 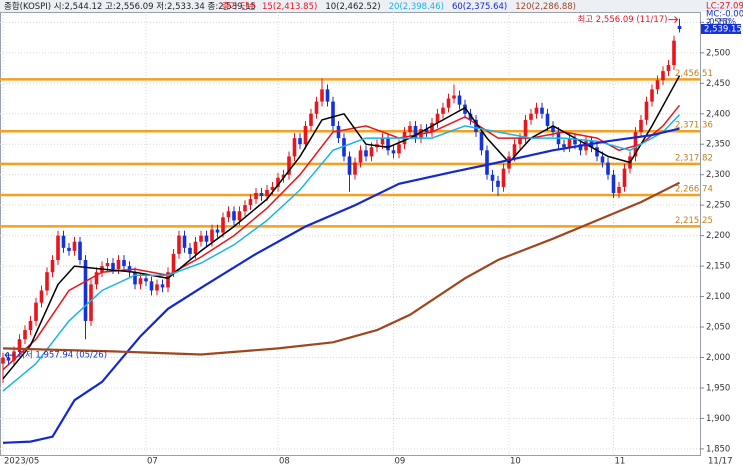 I want to click on y-tick-label: 2,350, so click(x=718, y=145).